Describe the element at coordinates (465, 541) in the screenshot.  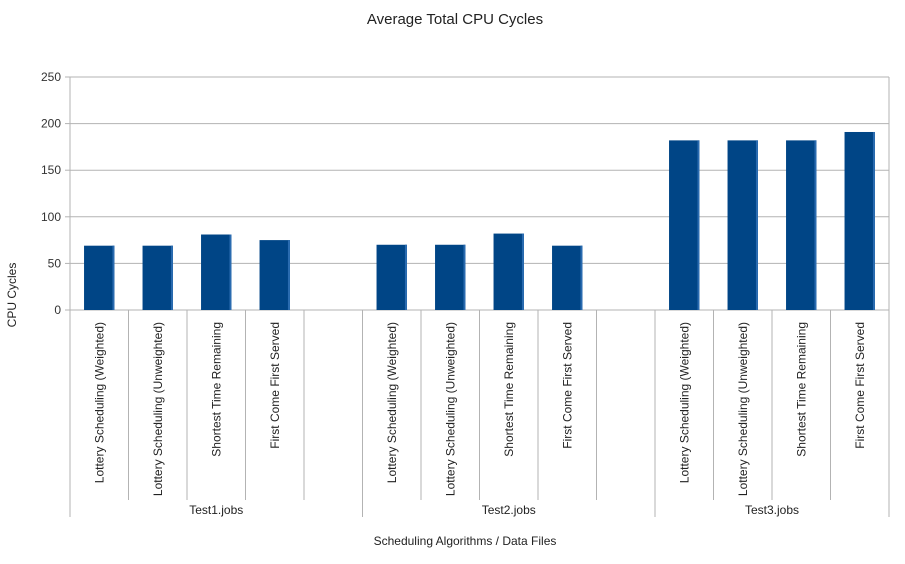
I see `x-axis-label: Scheduling Algorithms / Data Files` at that location.